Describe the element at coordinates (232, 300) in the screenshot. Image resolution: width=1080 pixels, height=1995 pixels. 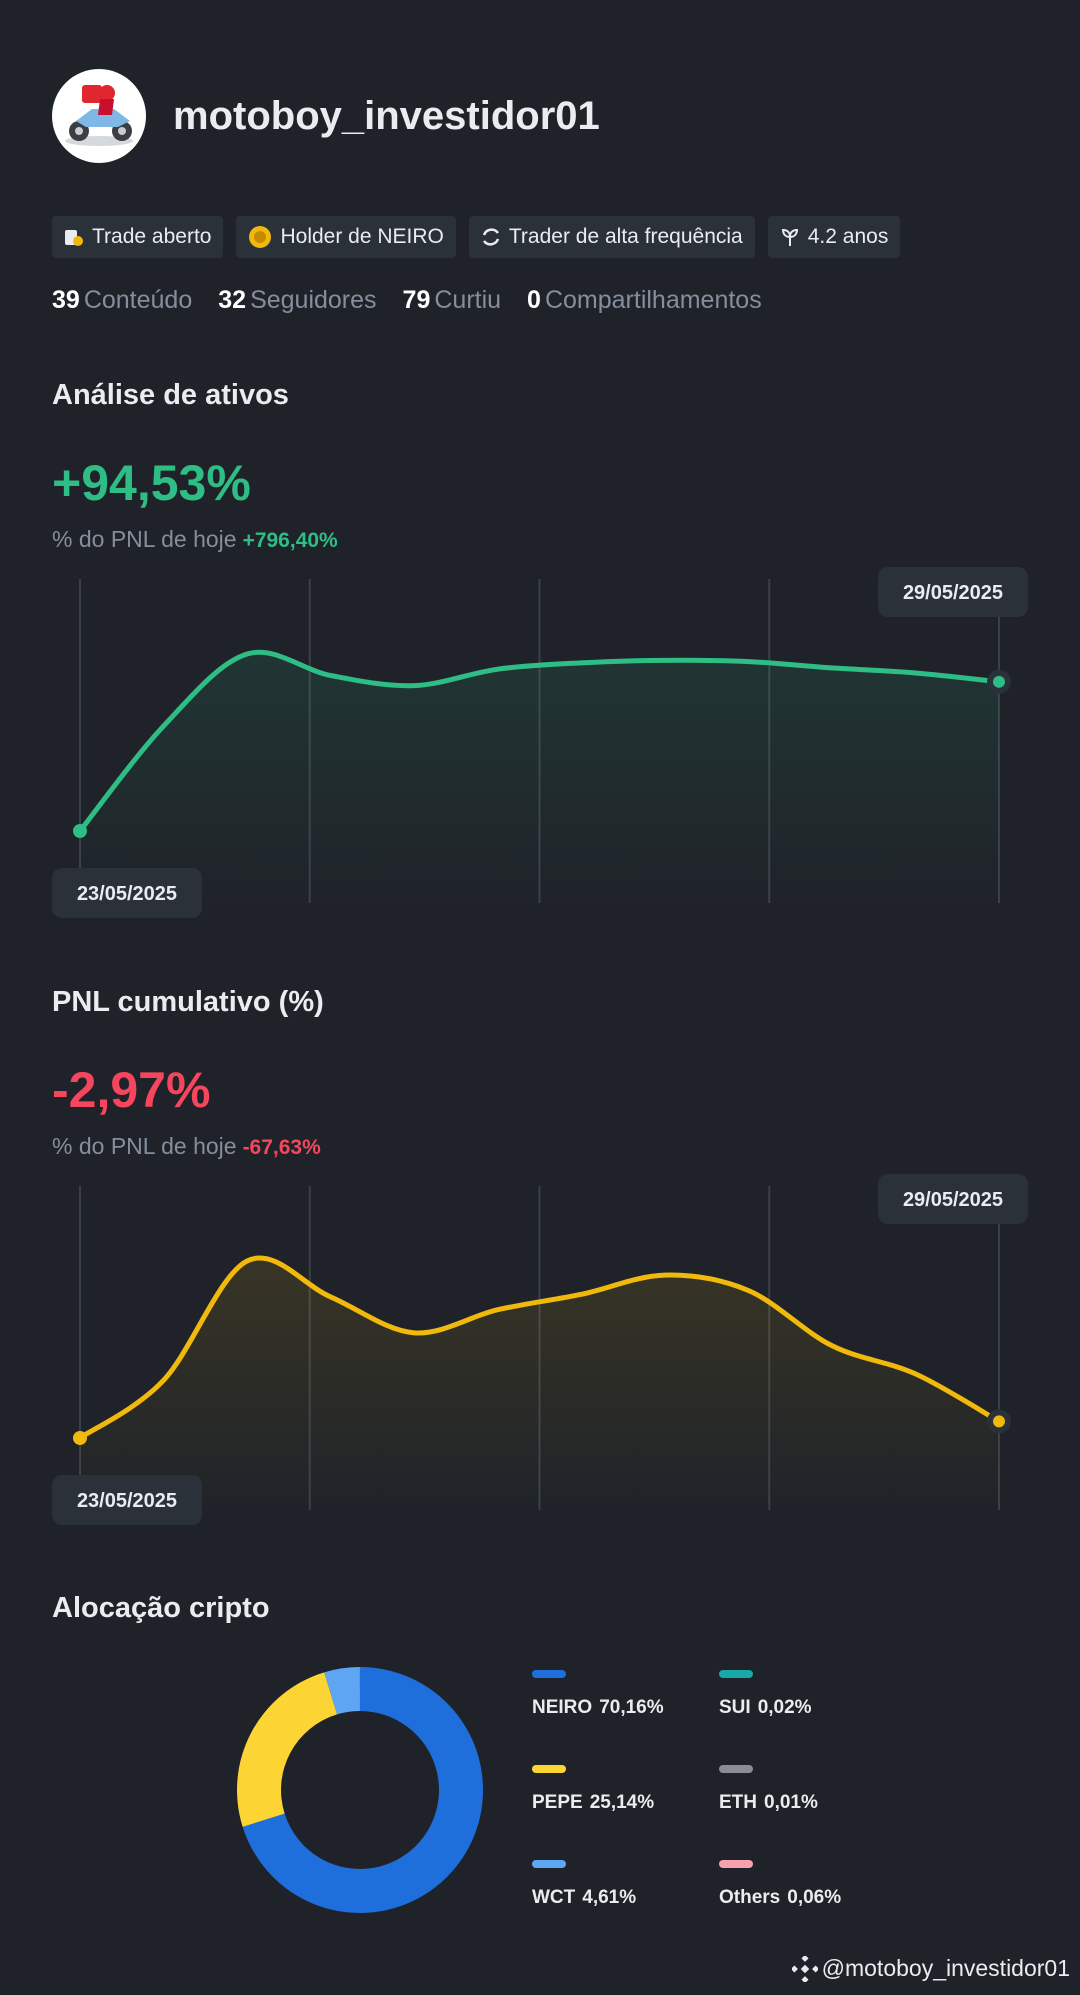
I see `stat-value: 32` at that location.